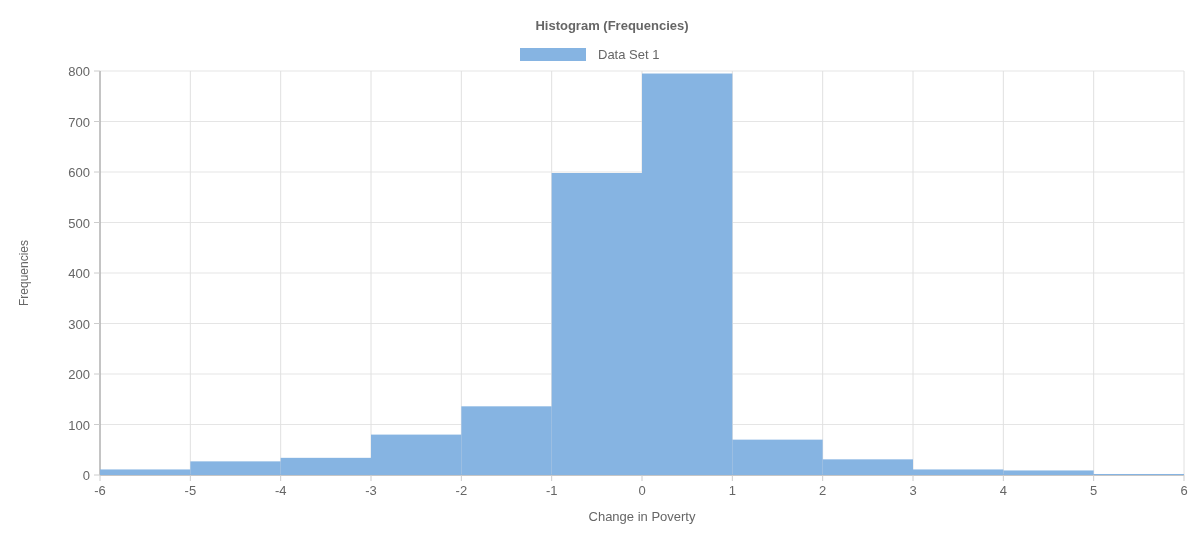 This screenshot has height=533, width=1200. Describe the element at coordinates (629, 54) in the screenshot. I see `series-label: Data Set 1` at that location.